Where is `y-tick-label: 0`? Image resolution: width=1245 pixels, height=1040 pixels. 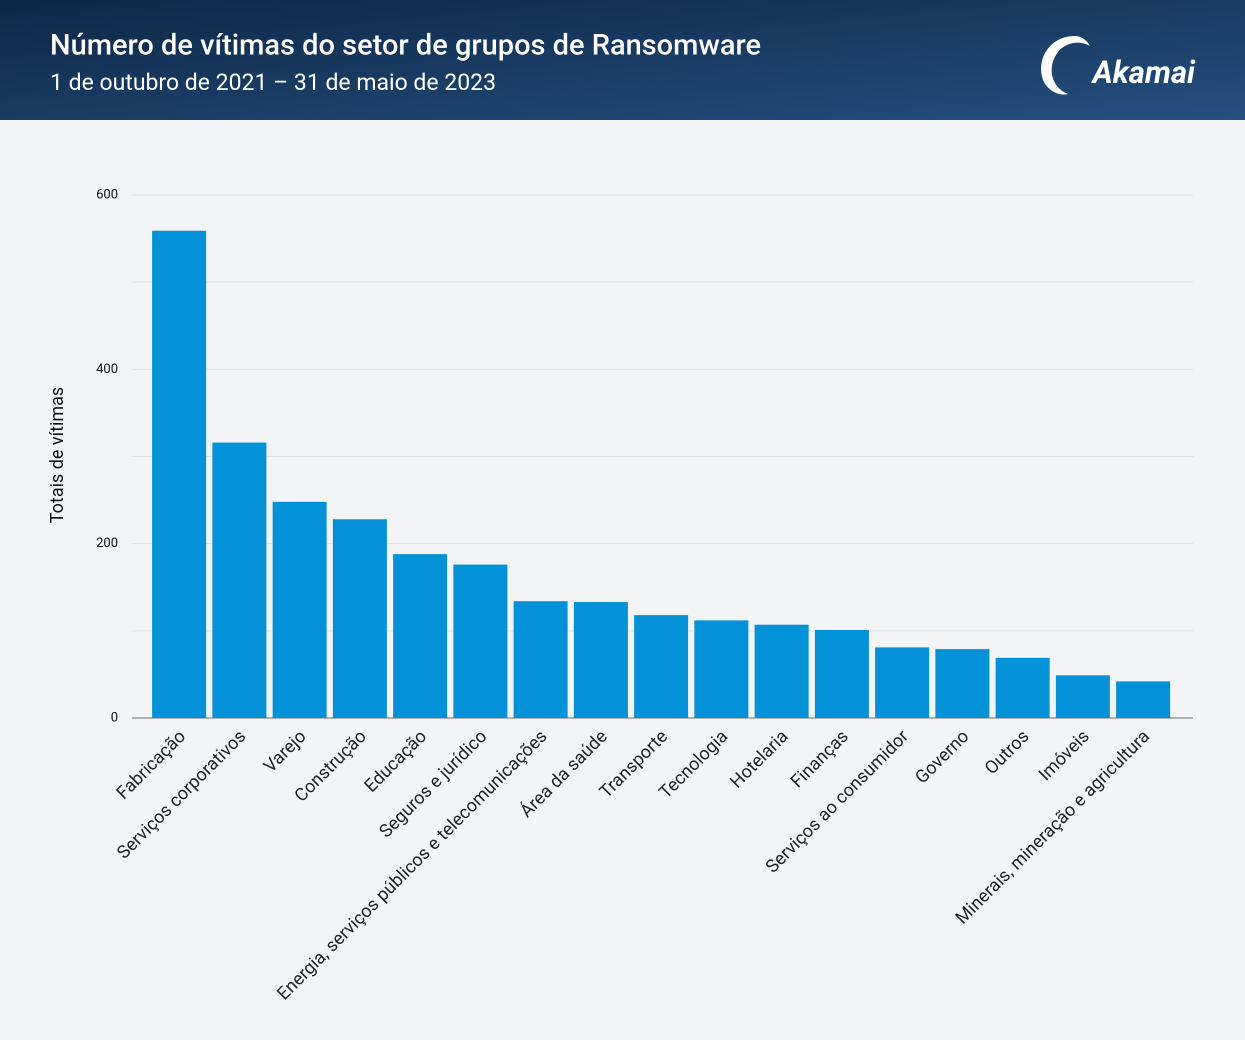
y-tick-label: 0 is located at coordinates (114, 717).